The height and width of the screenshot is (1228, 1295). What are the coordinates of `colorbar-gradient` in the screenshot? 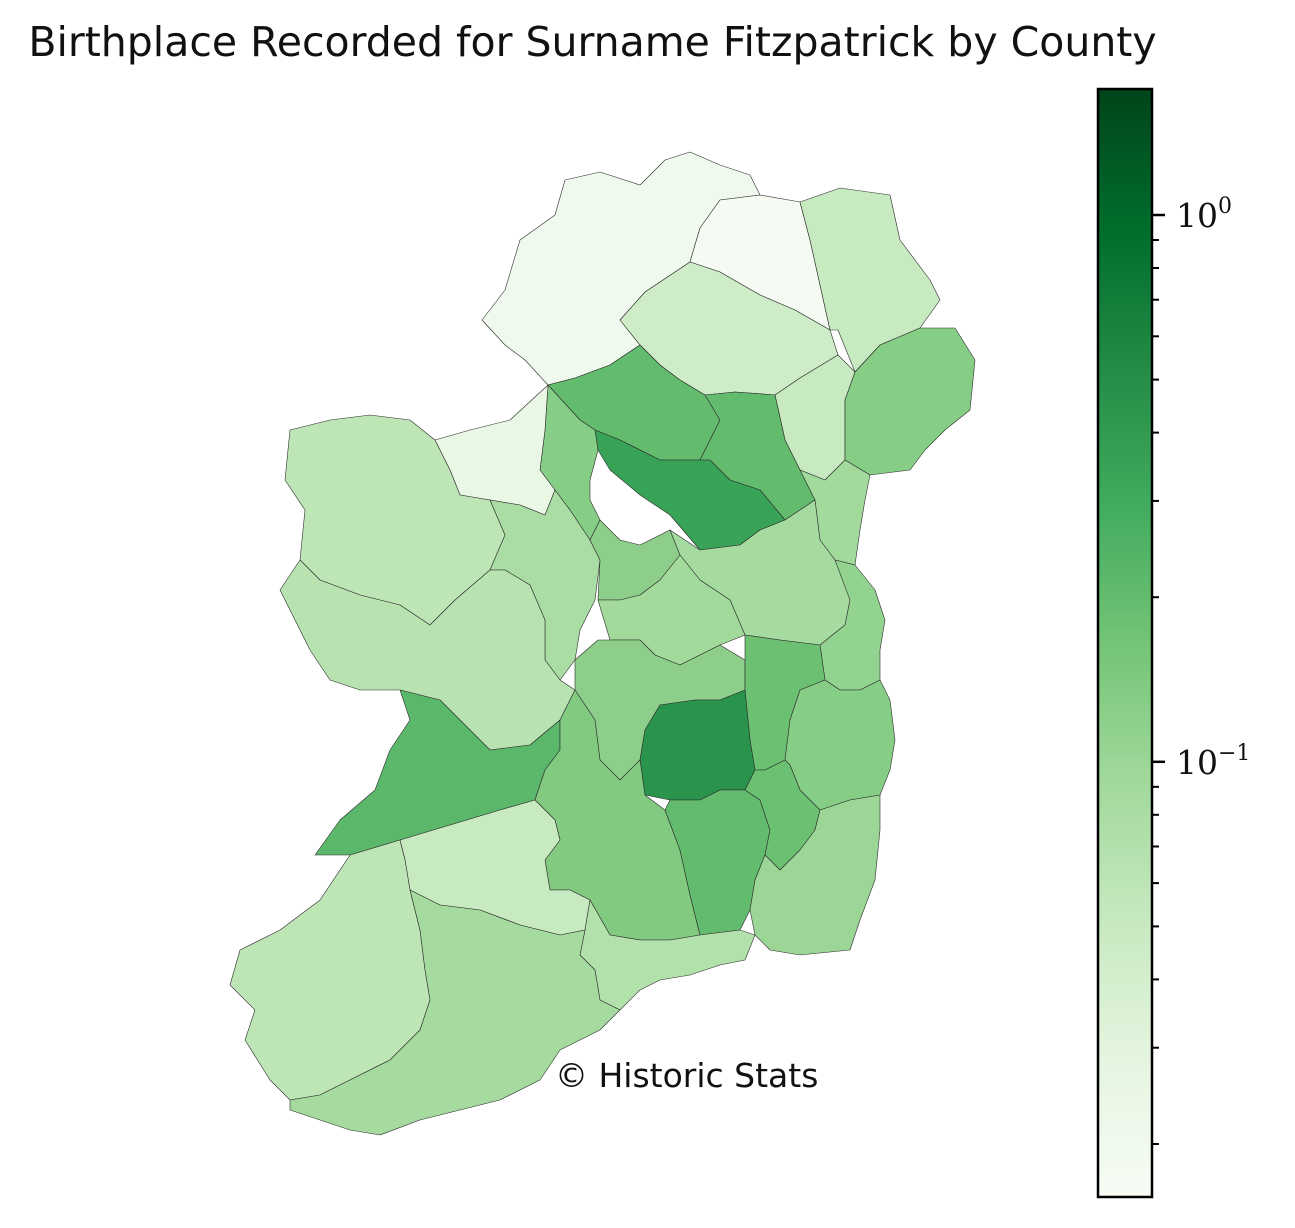 It's located at (1125, 643).